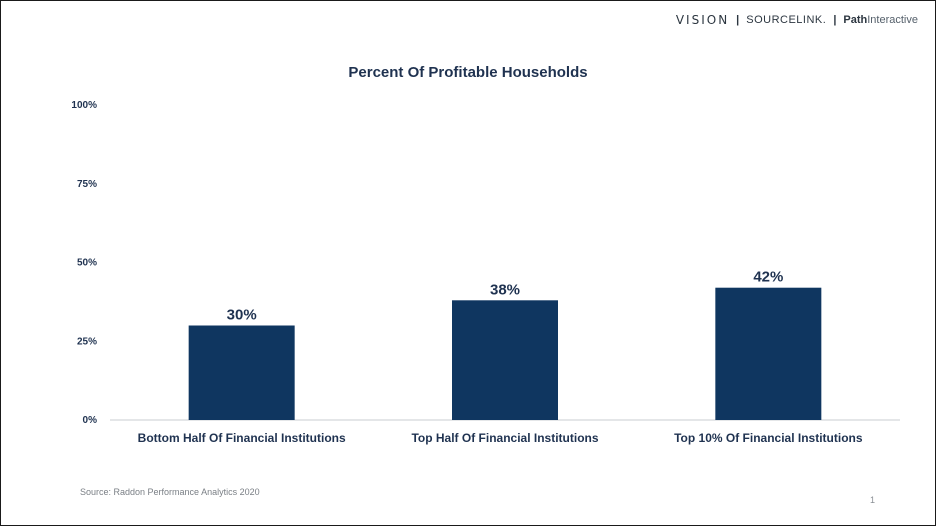 The height and width of the screenshot is (526, 936). What do you see at coordinates (504, 438) in the screenshot?
I see `x-category-label: Top Half Of Financial Institutions` at bounding box center [504, 438].